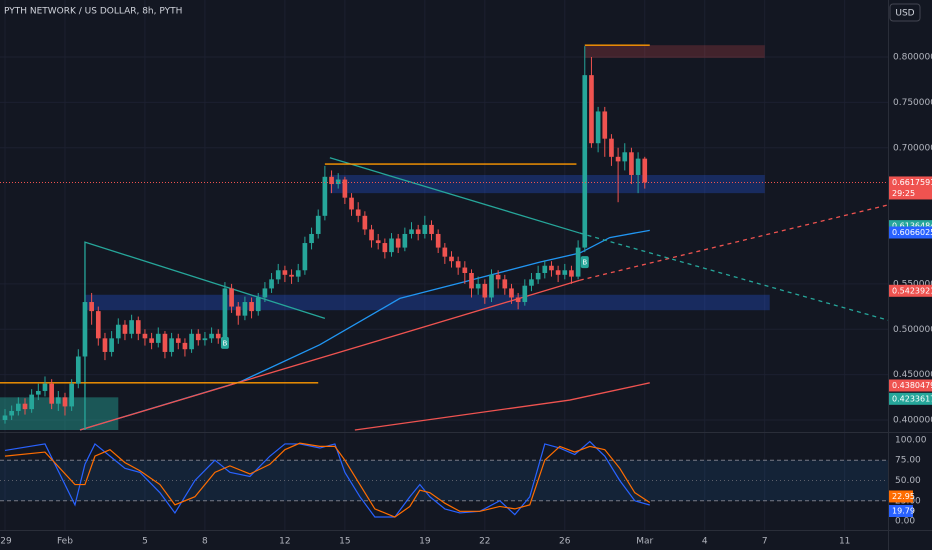 The height and width of the screenshot is (550, 932). What do you see at coordinates (565, 542) in the screenshot?
I see `x-tick-label: 26` at bounding box center [565, 542].